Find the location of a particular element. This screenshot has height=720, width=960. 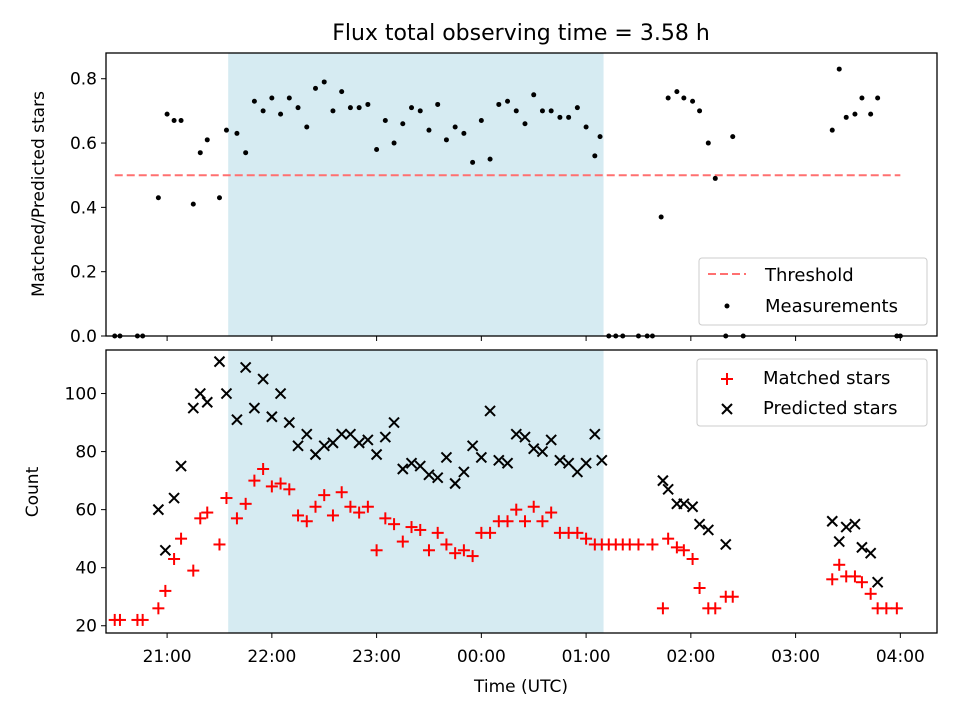

bottom-legend-box is located at coordinates (812, 392).